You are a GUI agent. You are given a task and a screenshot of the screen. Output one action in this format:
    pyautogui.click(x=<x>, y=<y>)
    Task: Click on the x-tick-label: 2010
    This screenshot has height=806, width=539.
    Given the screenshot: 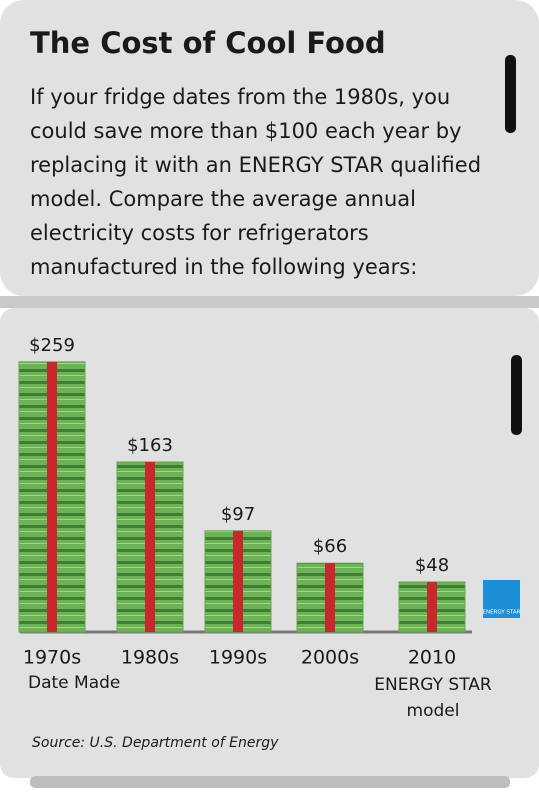 What is the action you would take?
    pyautogui.click(x=432, y=658)
    